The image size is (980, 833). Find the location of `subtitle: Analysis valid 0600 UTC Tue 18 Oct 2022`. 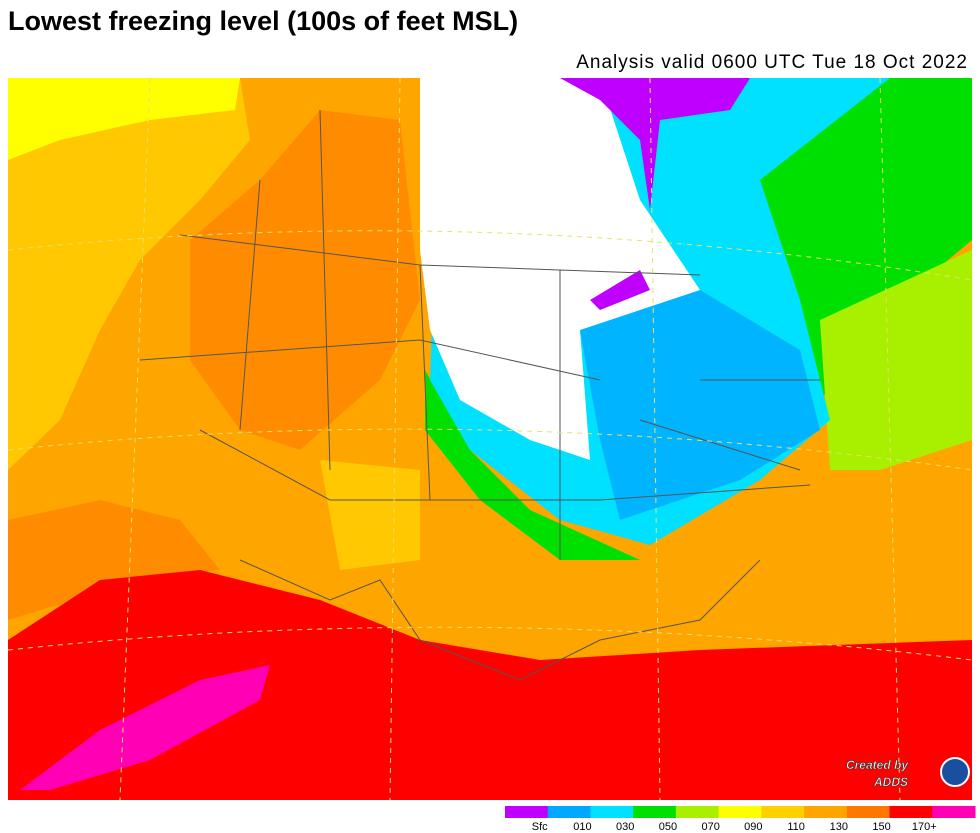

subtitle: Analysis valid 0600 UTC Tue 18 Oct 2022 is located at coordinates (772, 62).